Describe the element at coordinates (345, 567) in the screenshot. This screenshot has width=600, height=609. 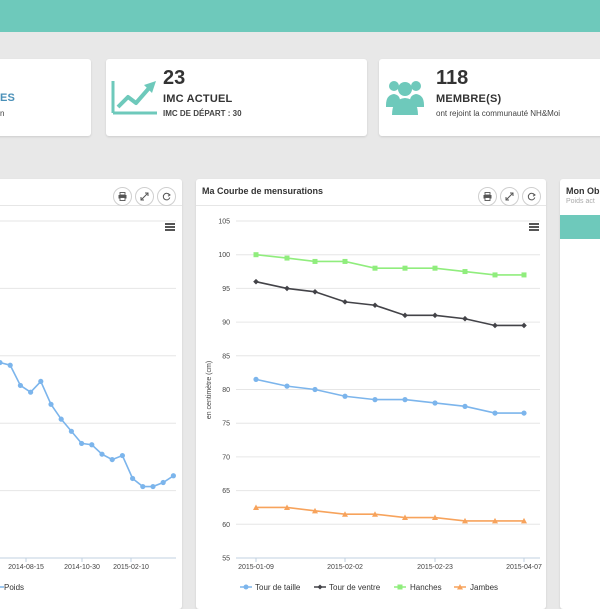
I see `measurements-x-tick-label: 2015-02-02` at that location.